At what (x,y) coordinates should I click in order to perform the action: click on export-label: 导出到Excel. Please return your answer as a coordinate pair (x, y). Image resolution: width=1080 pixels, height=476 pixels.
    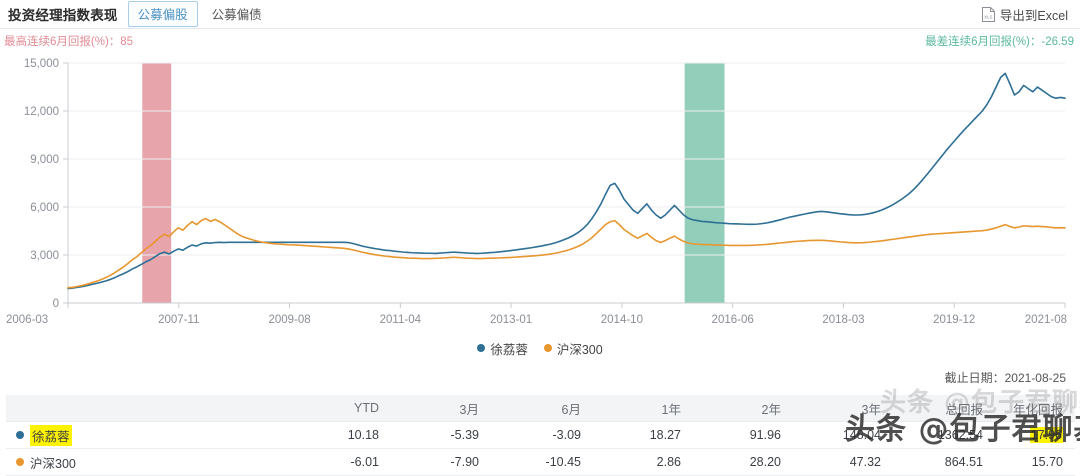
    Looking at the image, I should click on (1033, 16).